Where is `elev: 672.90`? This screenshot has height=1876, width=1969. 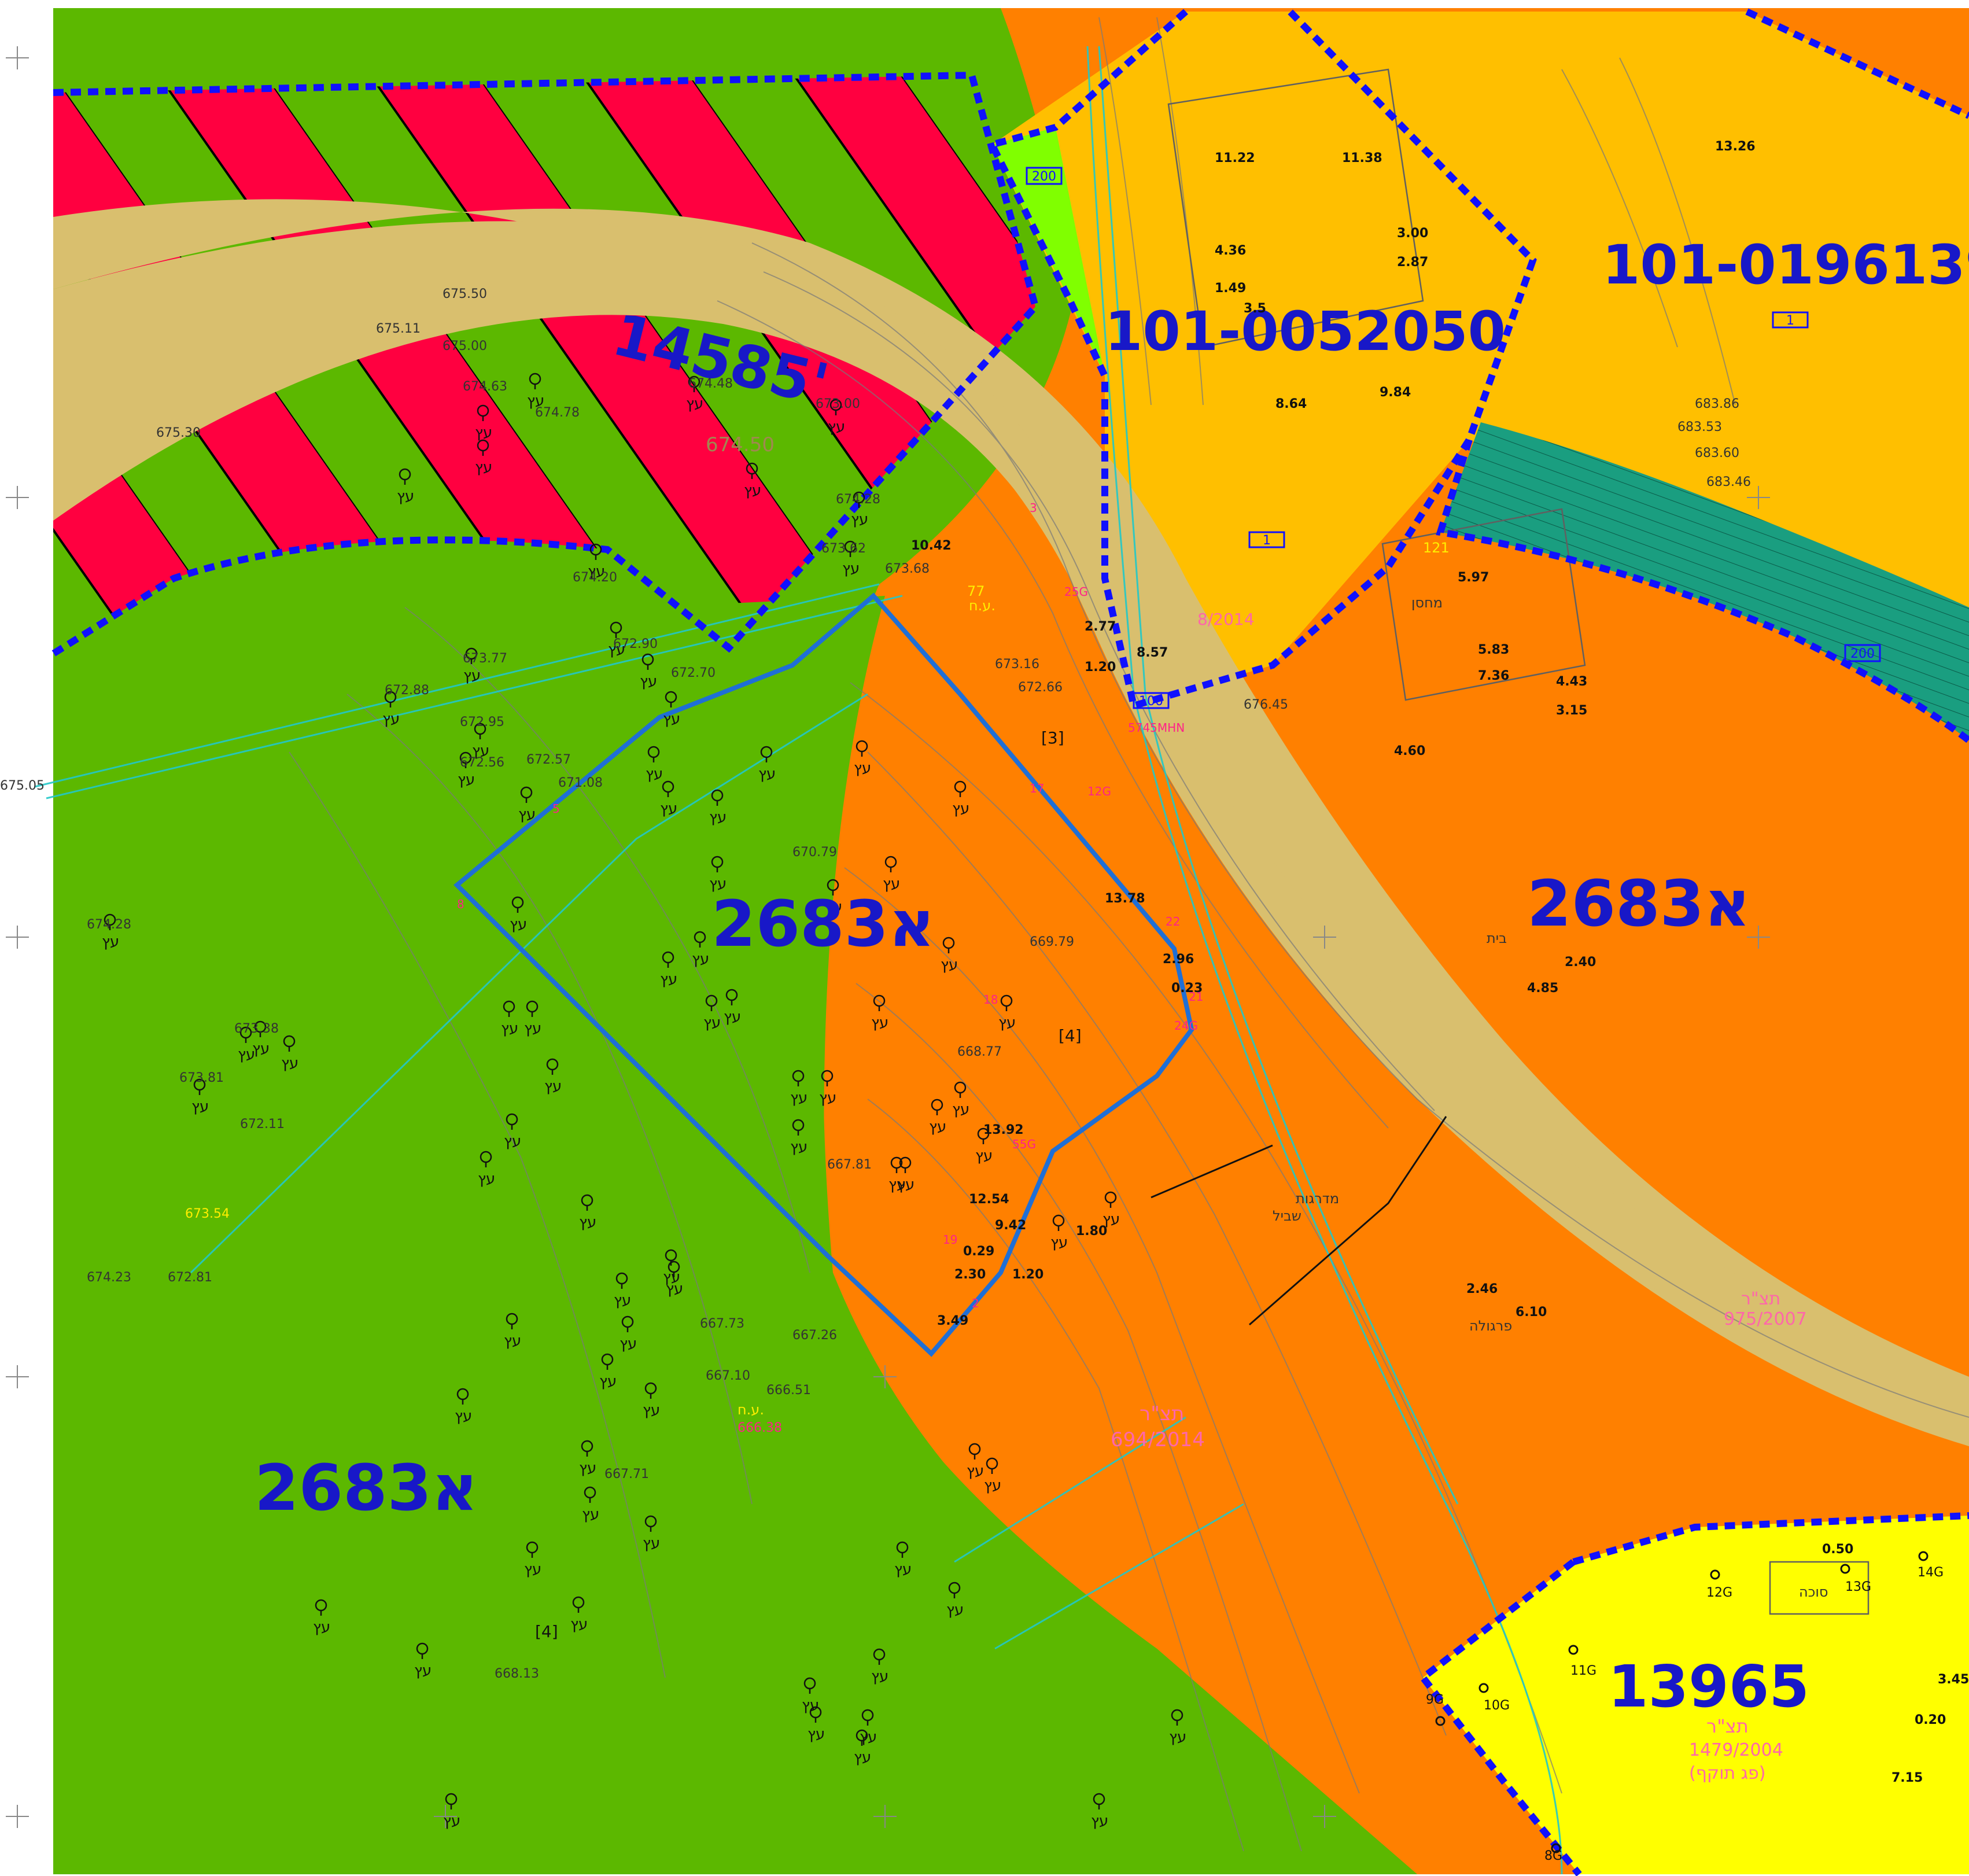
elev: 672.90 is located at coordinates (635, 644).